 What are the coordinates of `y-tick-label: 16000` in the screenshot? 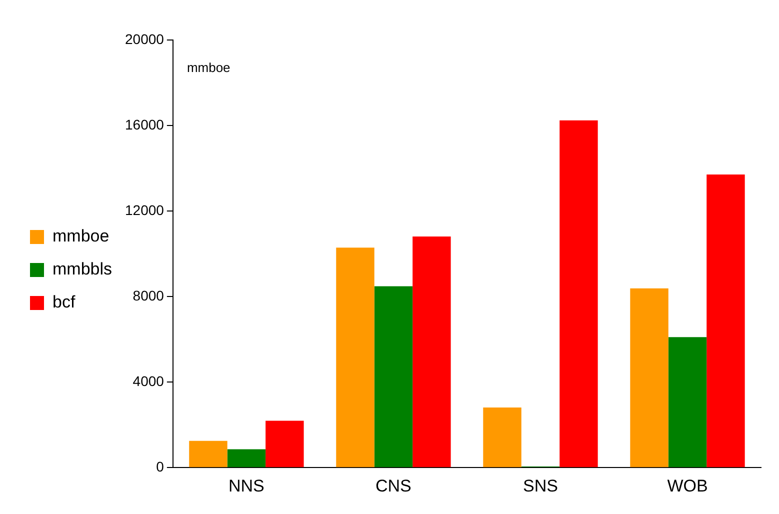 It's located at (144, 124).